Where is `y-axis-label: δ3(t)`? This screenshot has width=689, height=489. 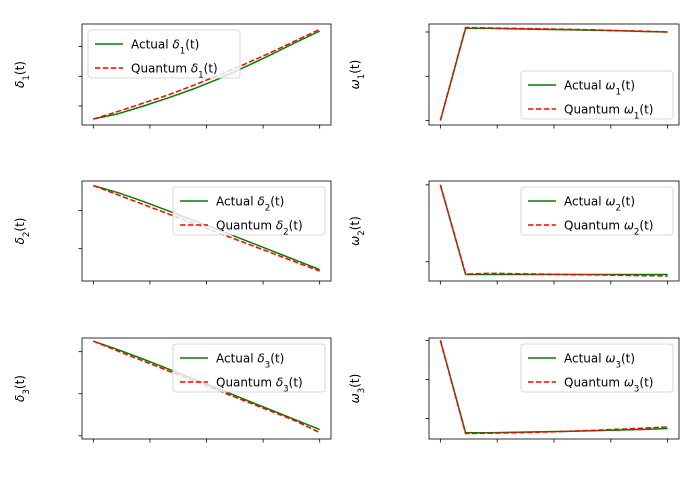 y-axis-label: δ3(t) is located at coordinates (22, 388).